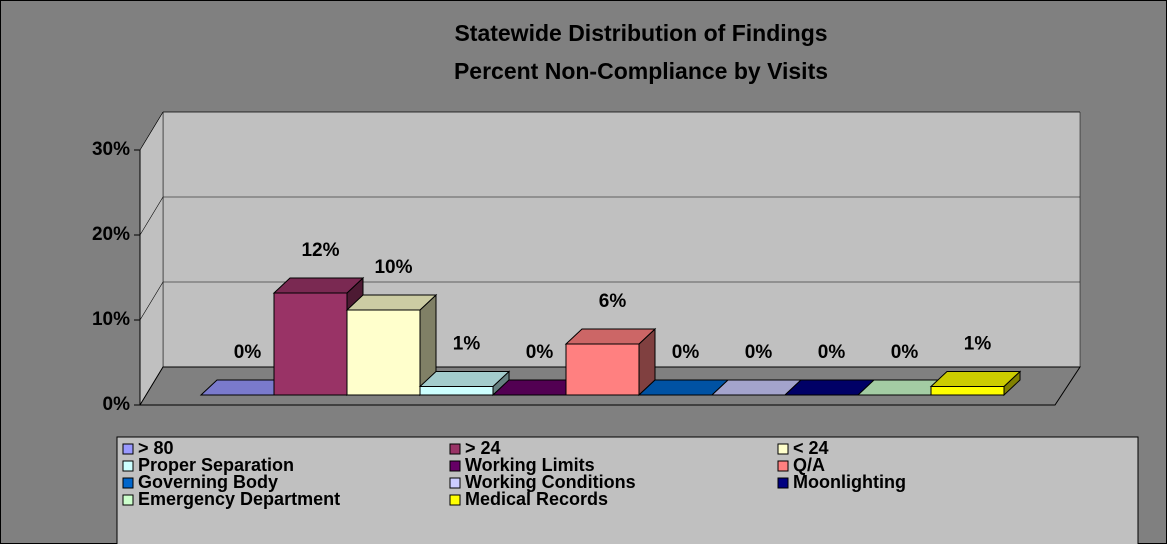 This screenshot has height=544, width=1167. What do you see at coordinates (111, 234) in the screenshot?
I see `y-tick-label: 20%` at bounding box center [111, 234].